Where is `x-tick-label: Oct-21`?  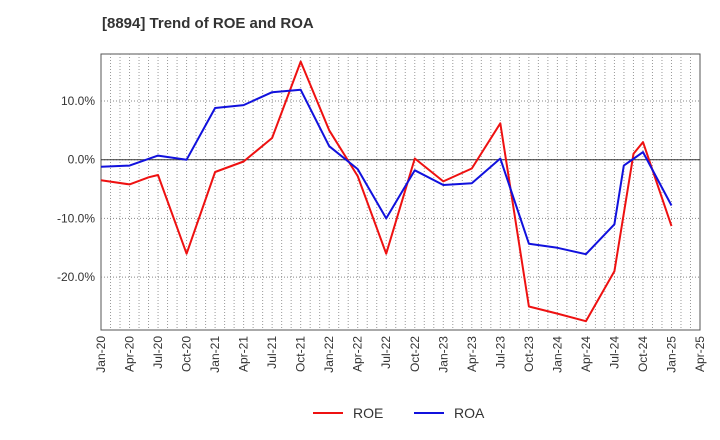 x-tick-label: Oct-21 is located at coordinates (301, 354).